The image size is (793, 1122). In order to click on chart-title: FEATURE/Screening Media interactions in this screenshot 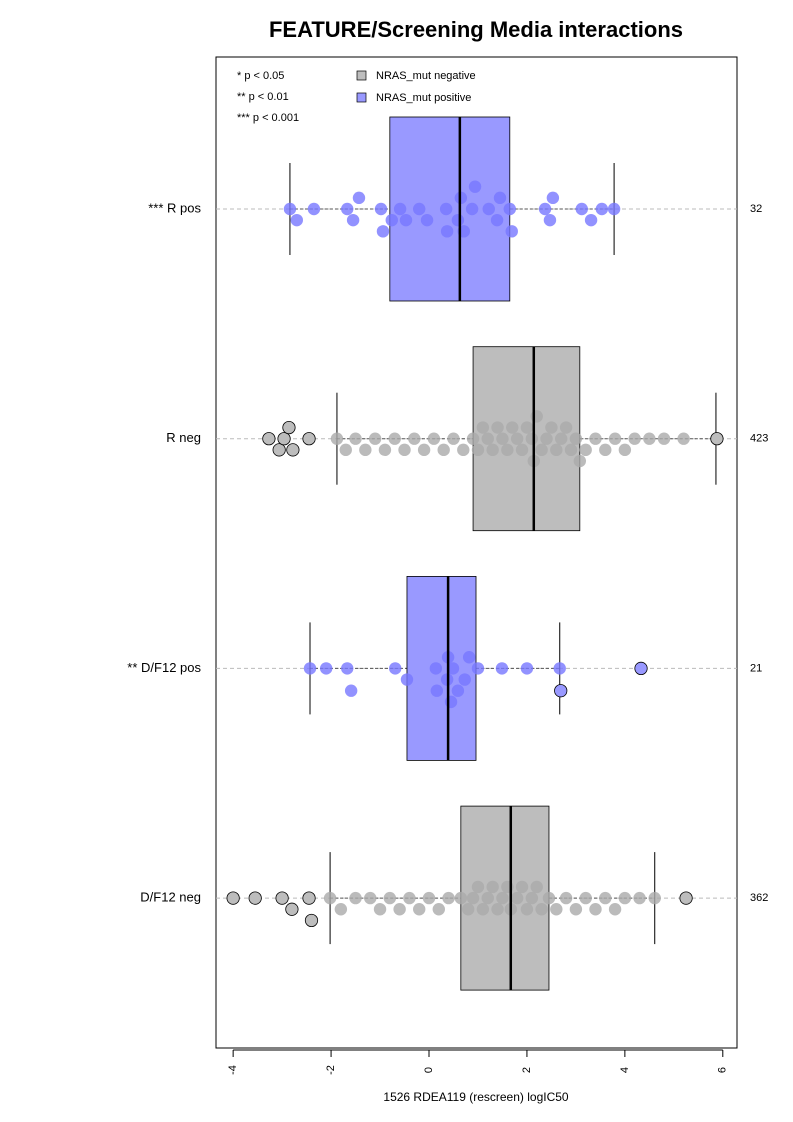, I will do `click(476, 29)`.